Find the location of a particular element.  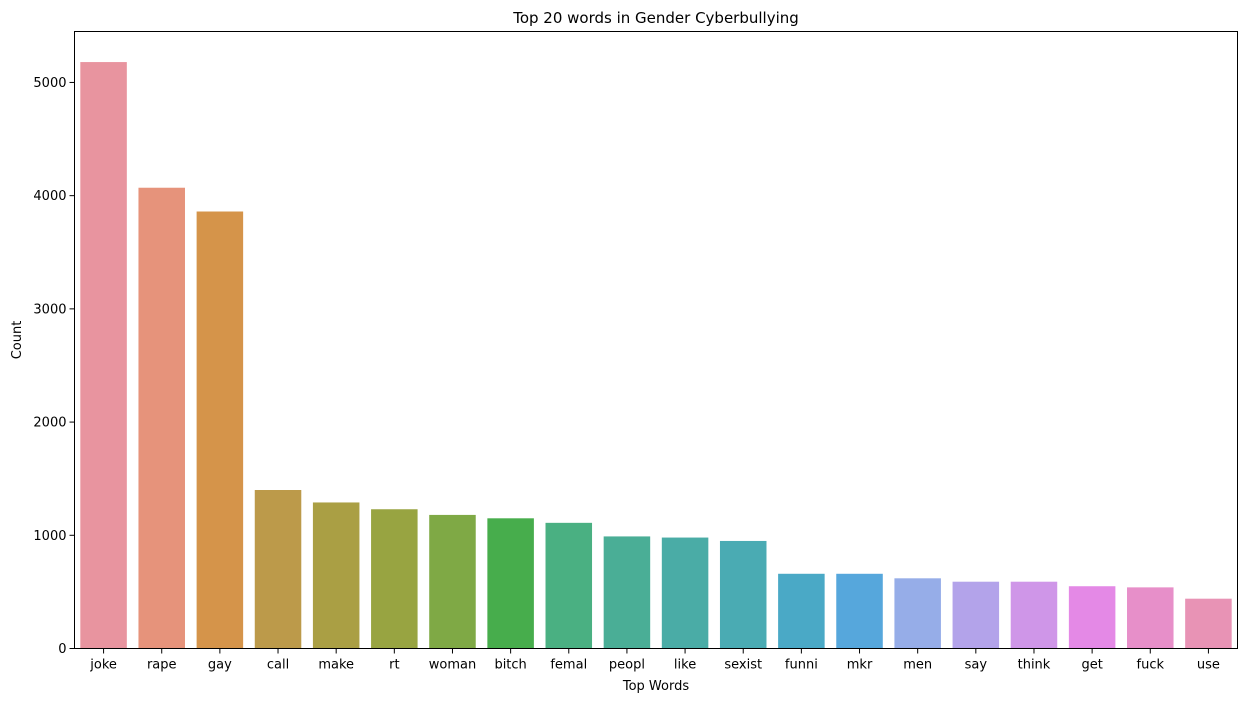

bar-fuck is located at coordinates (1150, 618).